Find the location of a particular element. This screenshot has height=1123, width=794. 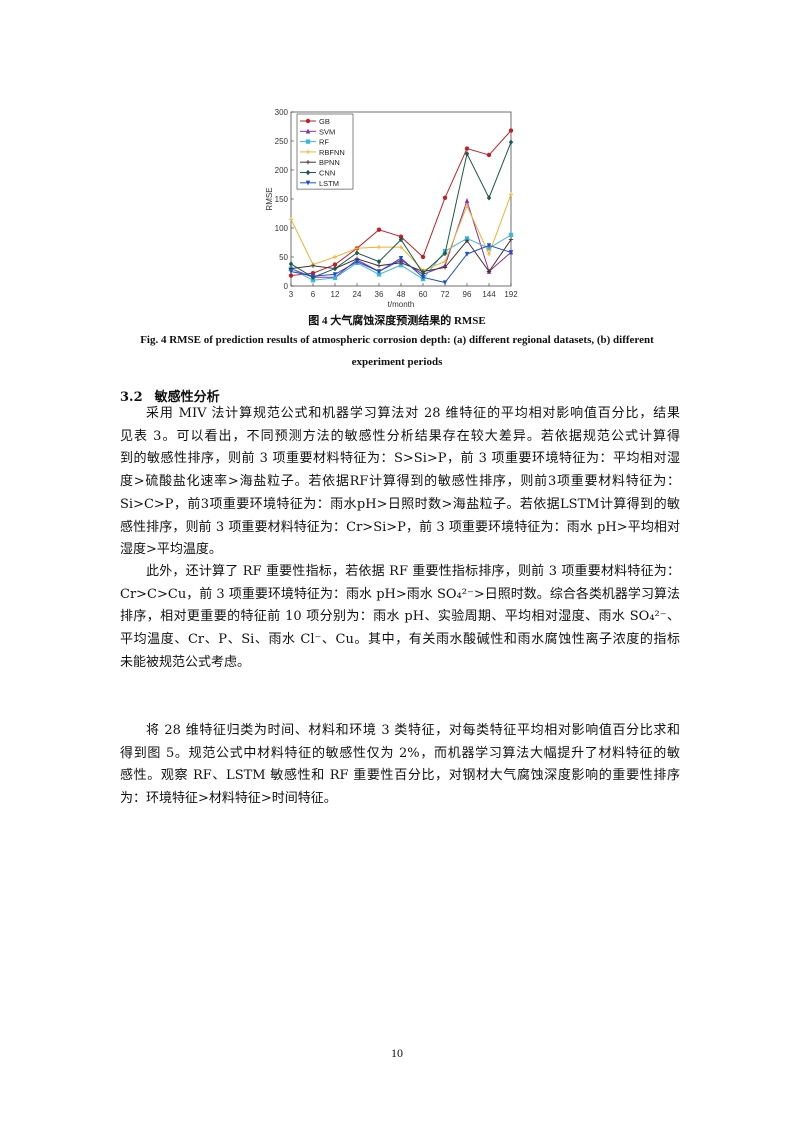

x-tick-label: 36 is located at coordinates (379, 294).